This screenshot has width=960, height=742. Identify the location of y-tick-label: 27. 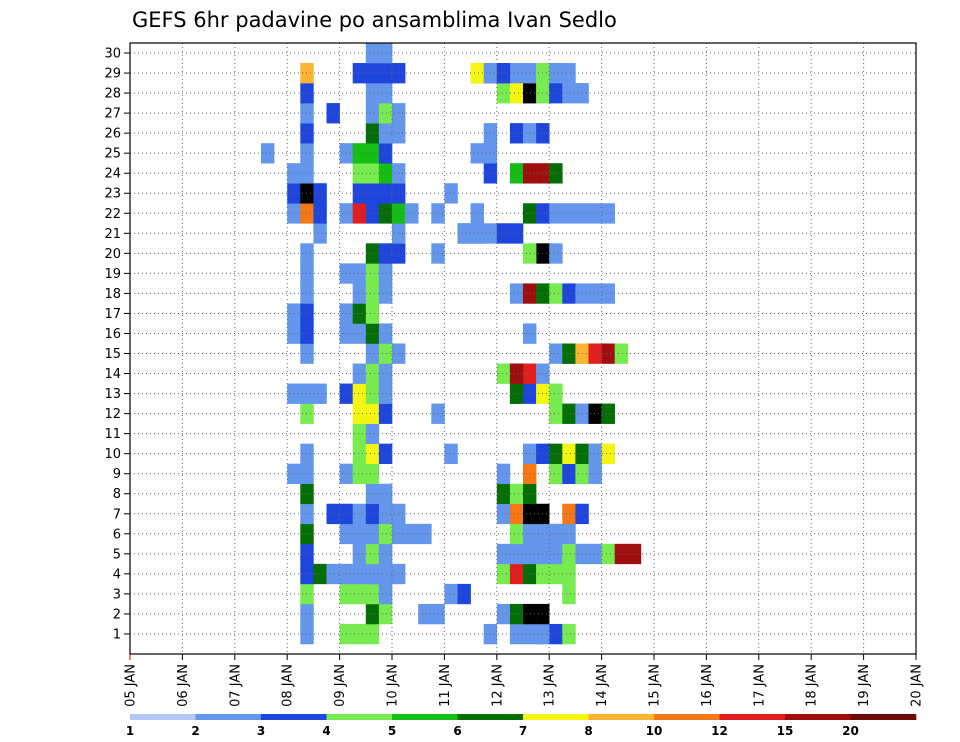
(112, 114).